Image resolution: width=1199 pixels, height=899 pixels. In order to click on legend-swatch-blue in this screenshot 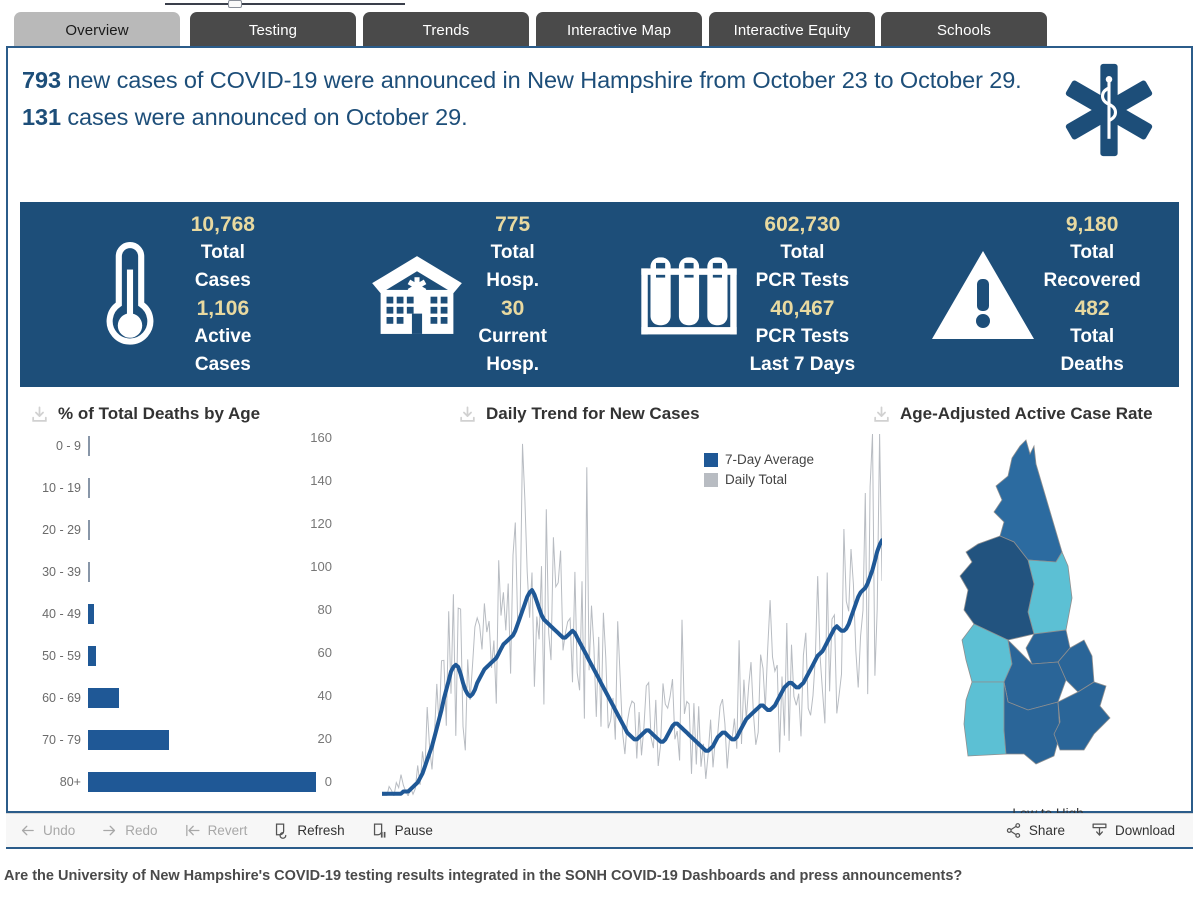, I will do `click(711, 460)`.